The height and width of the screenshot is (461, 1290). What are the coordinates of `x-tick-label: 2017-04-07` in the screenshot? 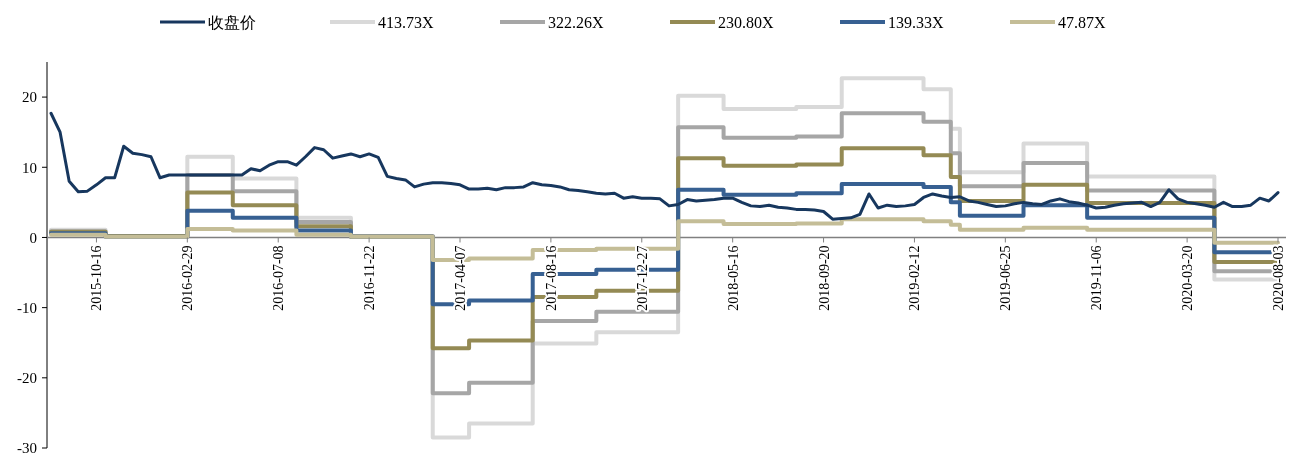 It's located at (460, 278).